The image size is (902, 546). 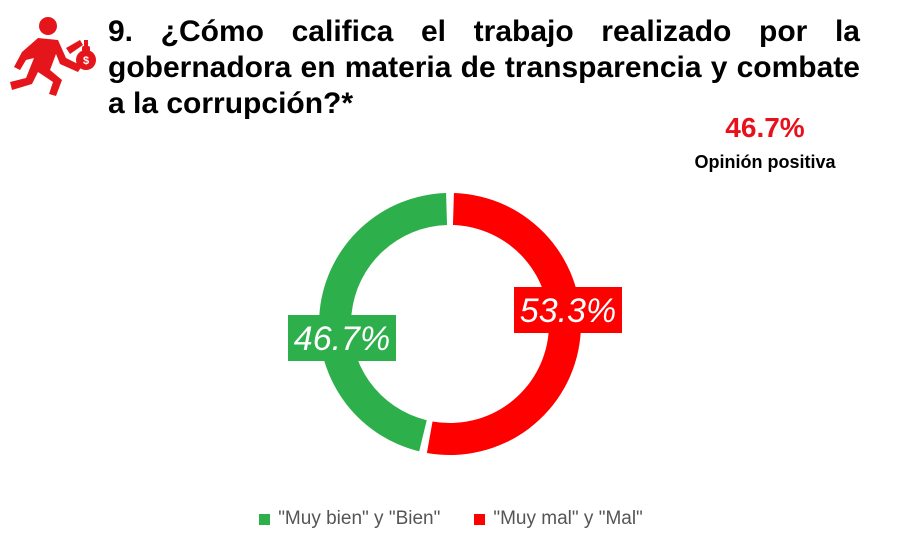 I want to click on legend: "Muy bien" y "Bien" "Muy mal" y "Mal", so click(x=451, y=519).